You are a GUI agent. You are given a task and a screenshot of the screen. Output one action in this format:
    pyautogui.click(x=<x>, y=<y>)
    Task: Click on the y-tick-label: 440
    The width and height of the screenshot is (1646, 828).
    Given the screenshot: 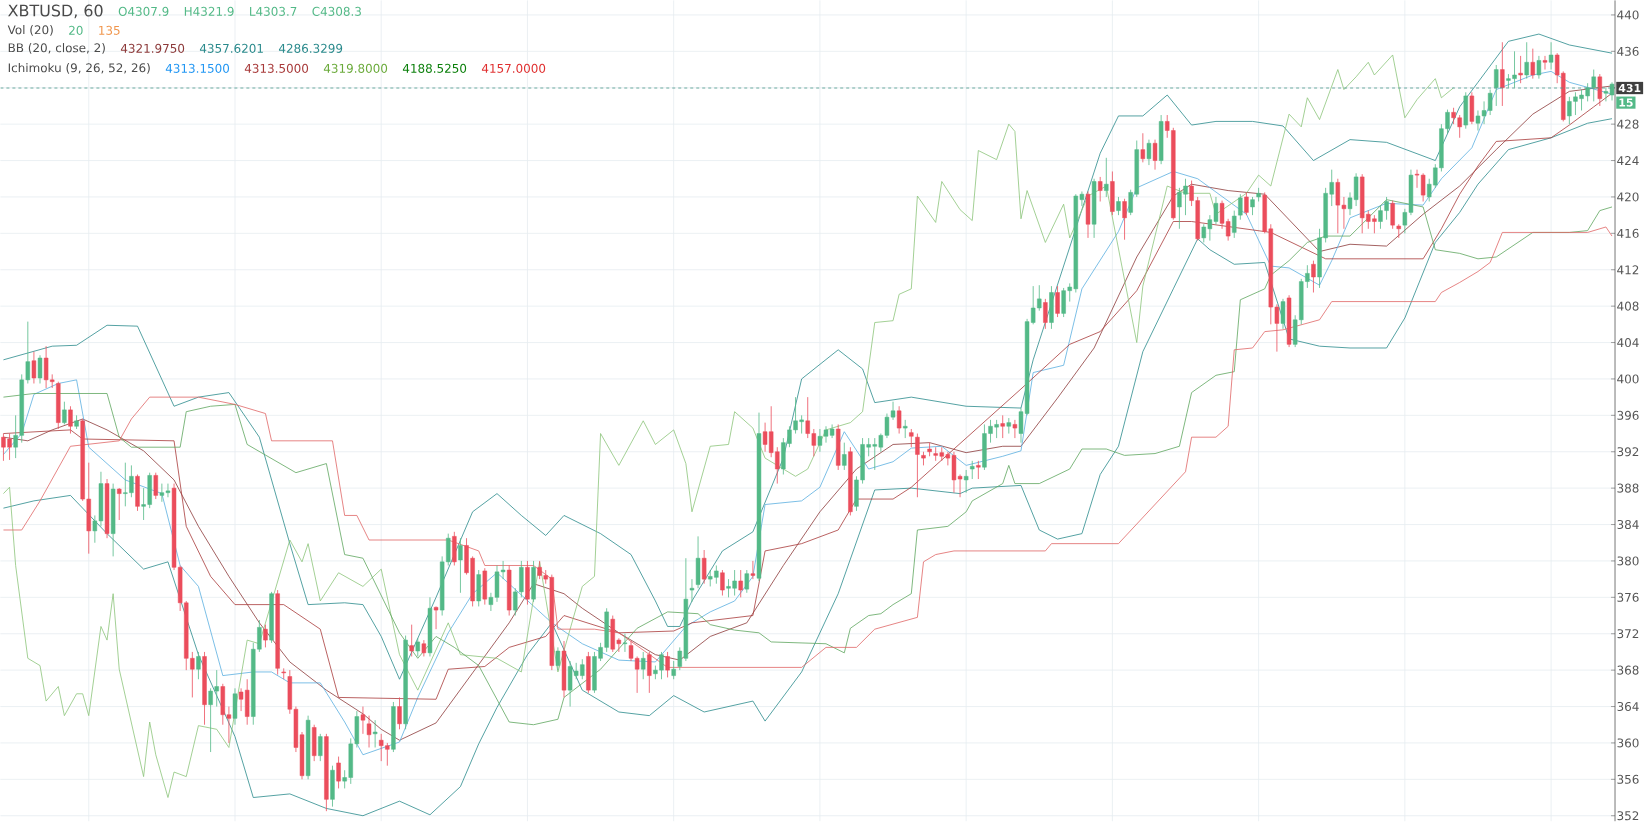 What is the action you would take?
    pyautogui.click(x=1628, y=15)
    